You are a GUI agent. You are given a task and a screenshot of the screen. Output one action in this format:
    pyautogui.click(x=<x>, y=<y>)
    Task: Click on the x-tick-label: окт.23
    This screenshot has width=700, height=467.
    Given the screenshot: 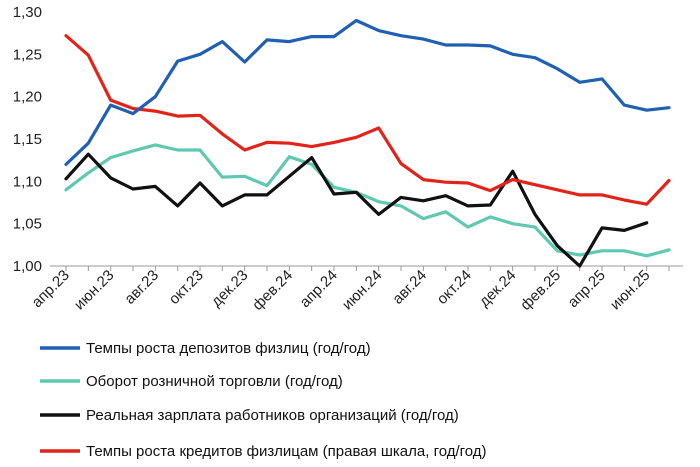 What is the action you would take?
    pyautogui.click(x=186, y=287)
    